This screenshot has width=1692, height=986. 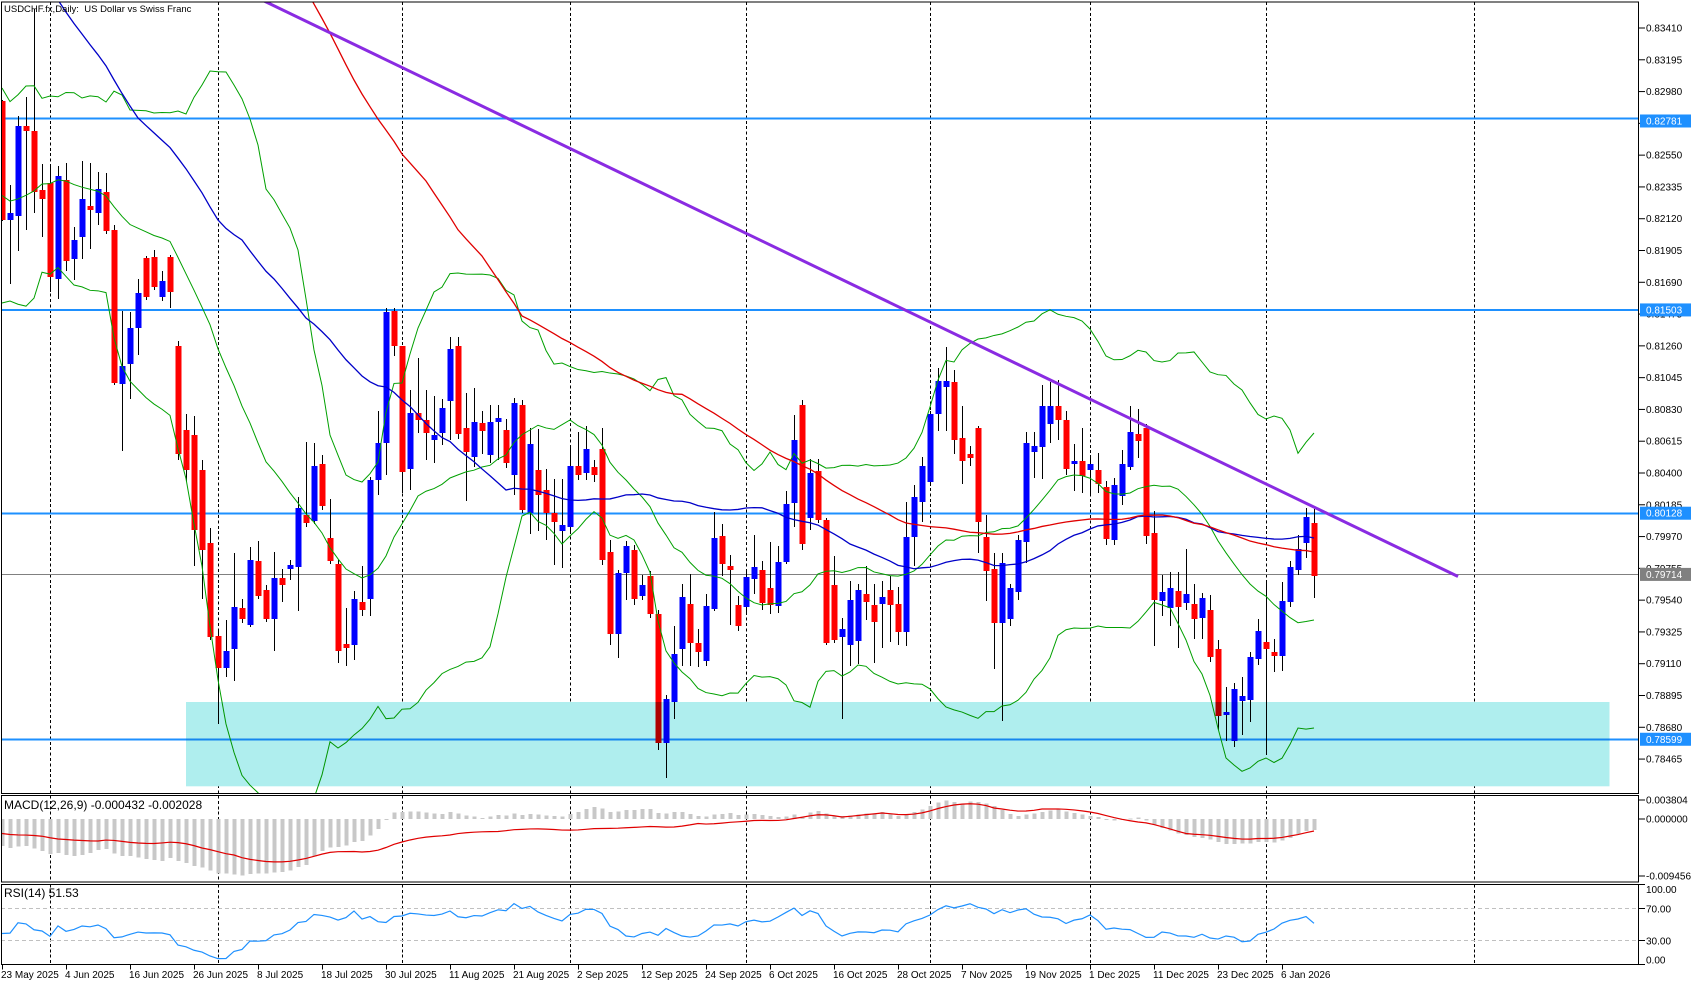 I want to click on svg-text: 0.82335, so click(x=1664, y=187).